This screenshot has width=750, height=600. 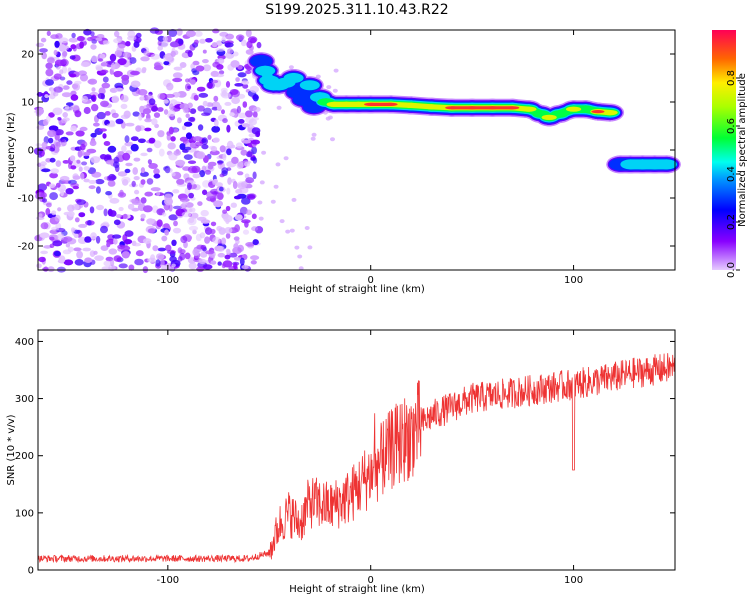 What do you see at coordinates (731, 270) in the screenshot?
I see `colorbar-tick-label: 0.0` at bounding box center [731, 270].